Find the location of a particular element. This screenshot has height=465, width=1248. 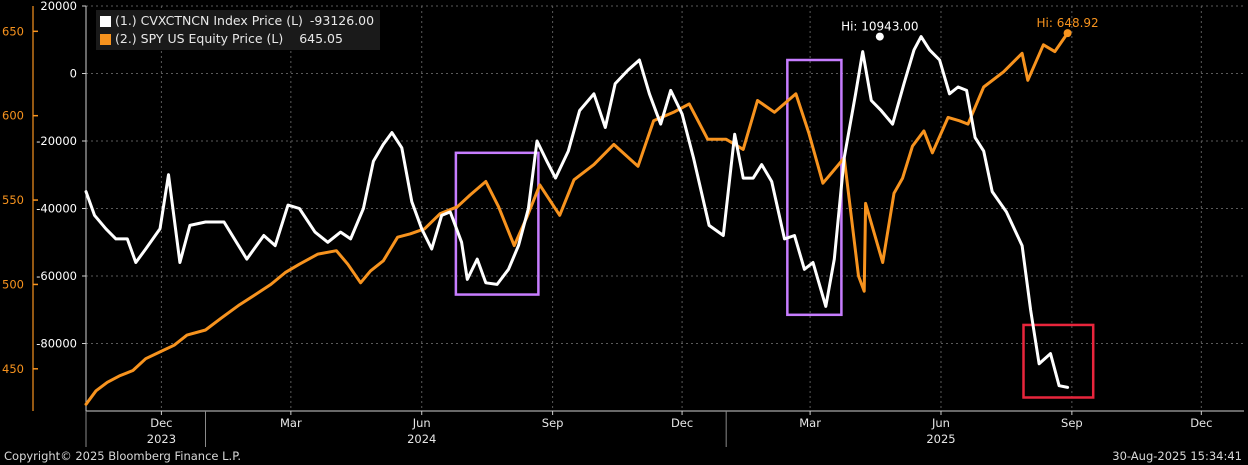

inner-tick-label: 20000 is located at coordinates (58, 6).